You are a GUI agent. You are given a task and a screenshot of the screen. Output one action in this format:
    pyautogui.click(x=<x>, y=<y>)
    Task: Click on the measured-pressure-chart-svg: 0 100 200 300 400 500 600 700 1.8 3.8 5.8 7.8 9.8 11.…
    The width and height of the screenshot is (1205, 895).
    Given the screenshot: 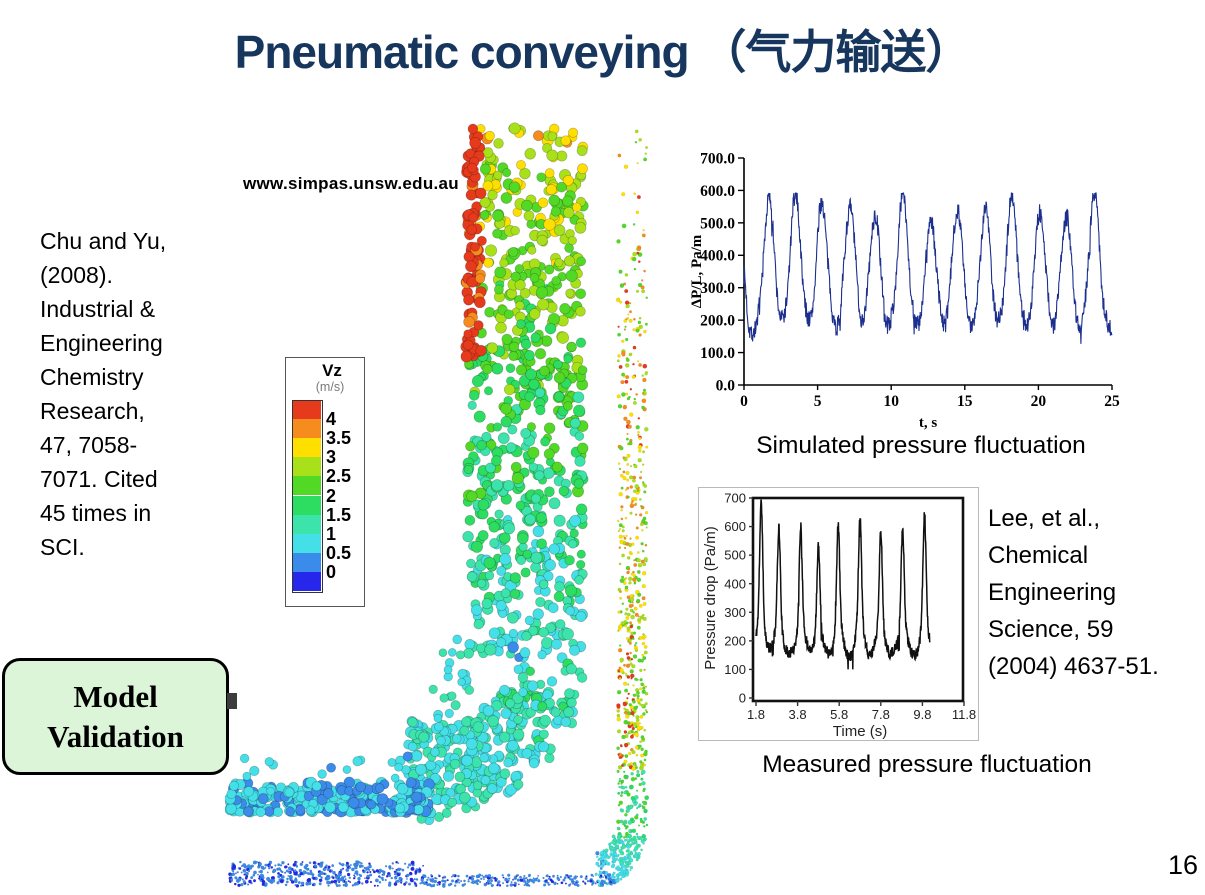 What is the action you would take?
    pyautogui.click(x=839, y=615)
    